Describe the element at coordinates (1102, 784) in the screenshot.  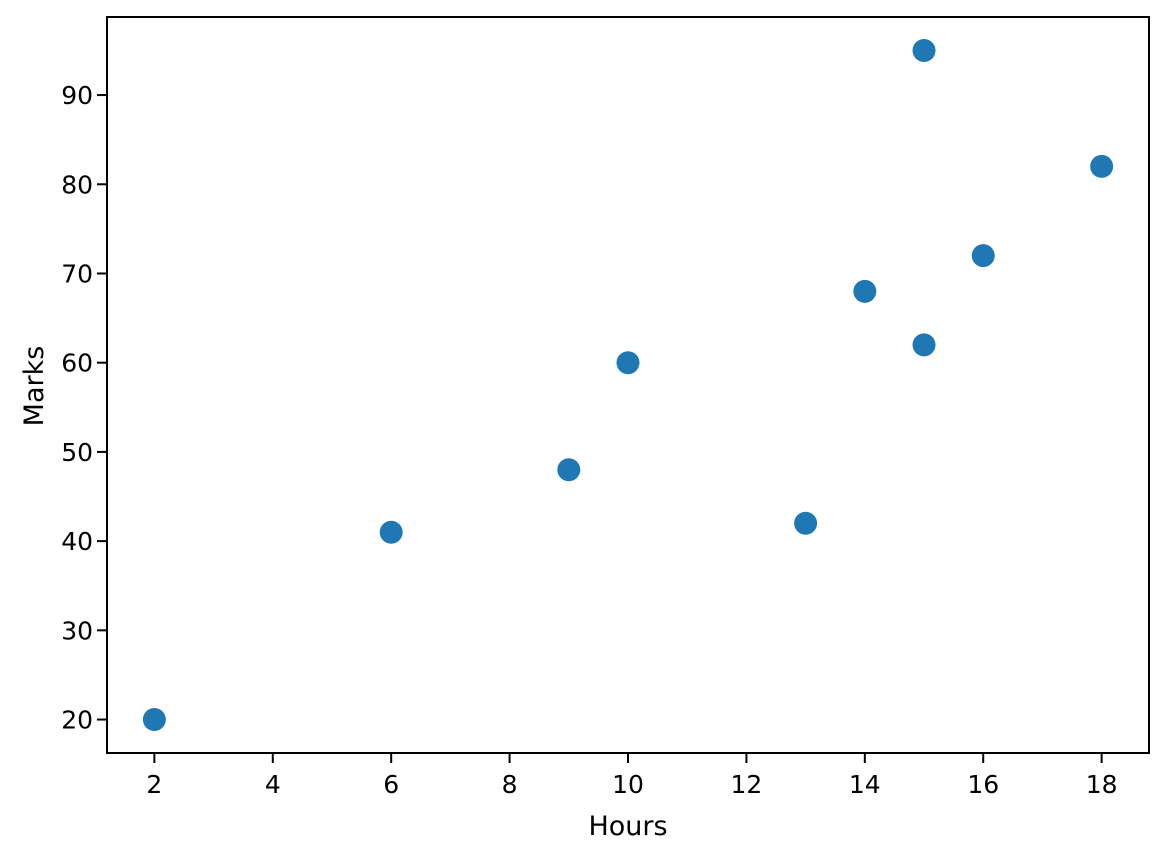
I see `x-tick-label: 18` at that location.